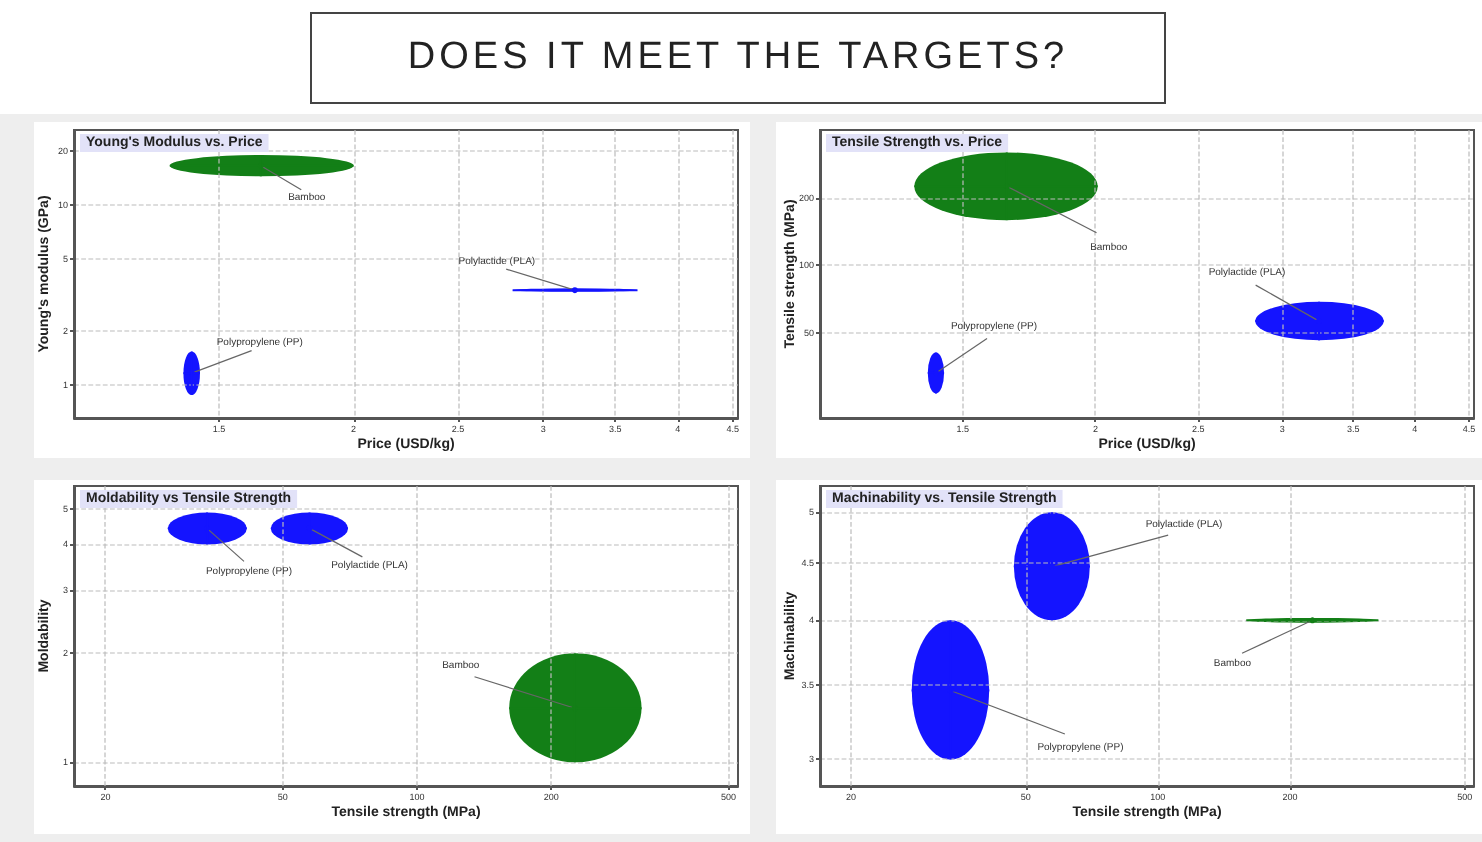 The width and height of the screenshot is (1482, 842). I want to click on text: DOES IT MEET THE TARGETS?, so click(738, 58).